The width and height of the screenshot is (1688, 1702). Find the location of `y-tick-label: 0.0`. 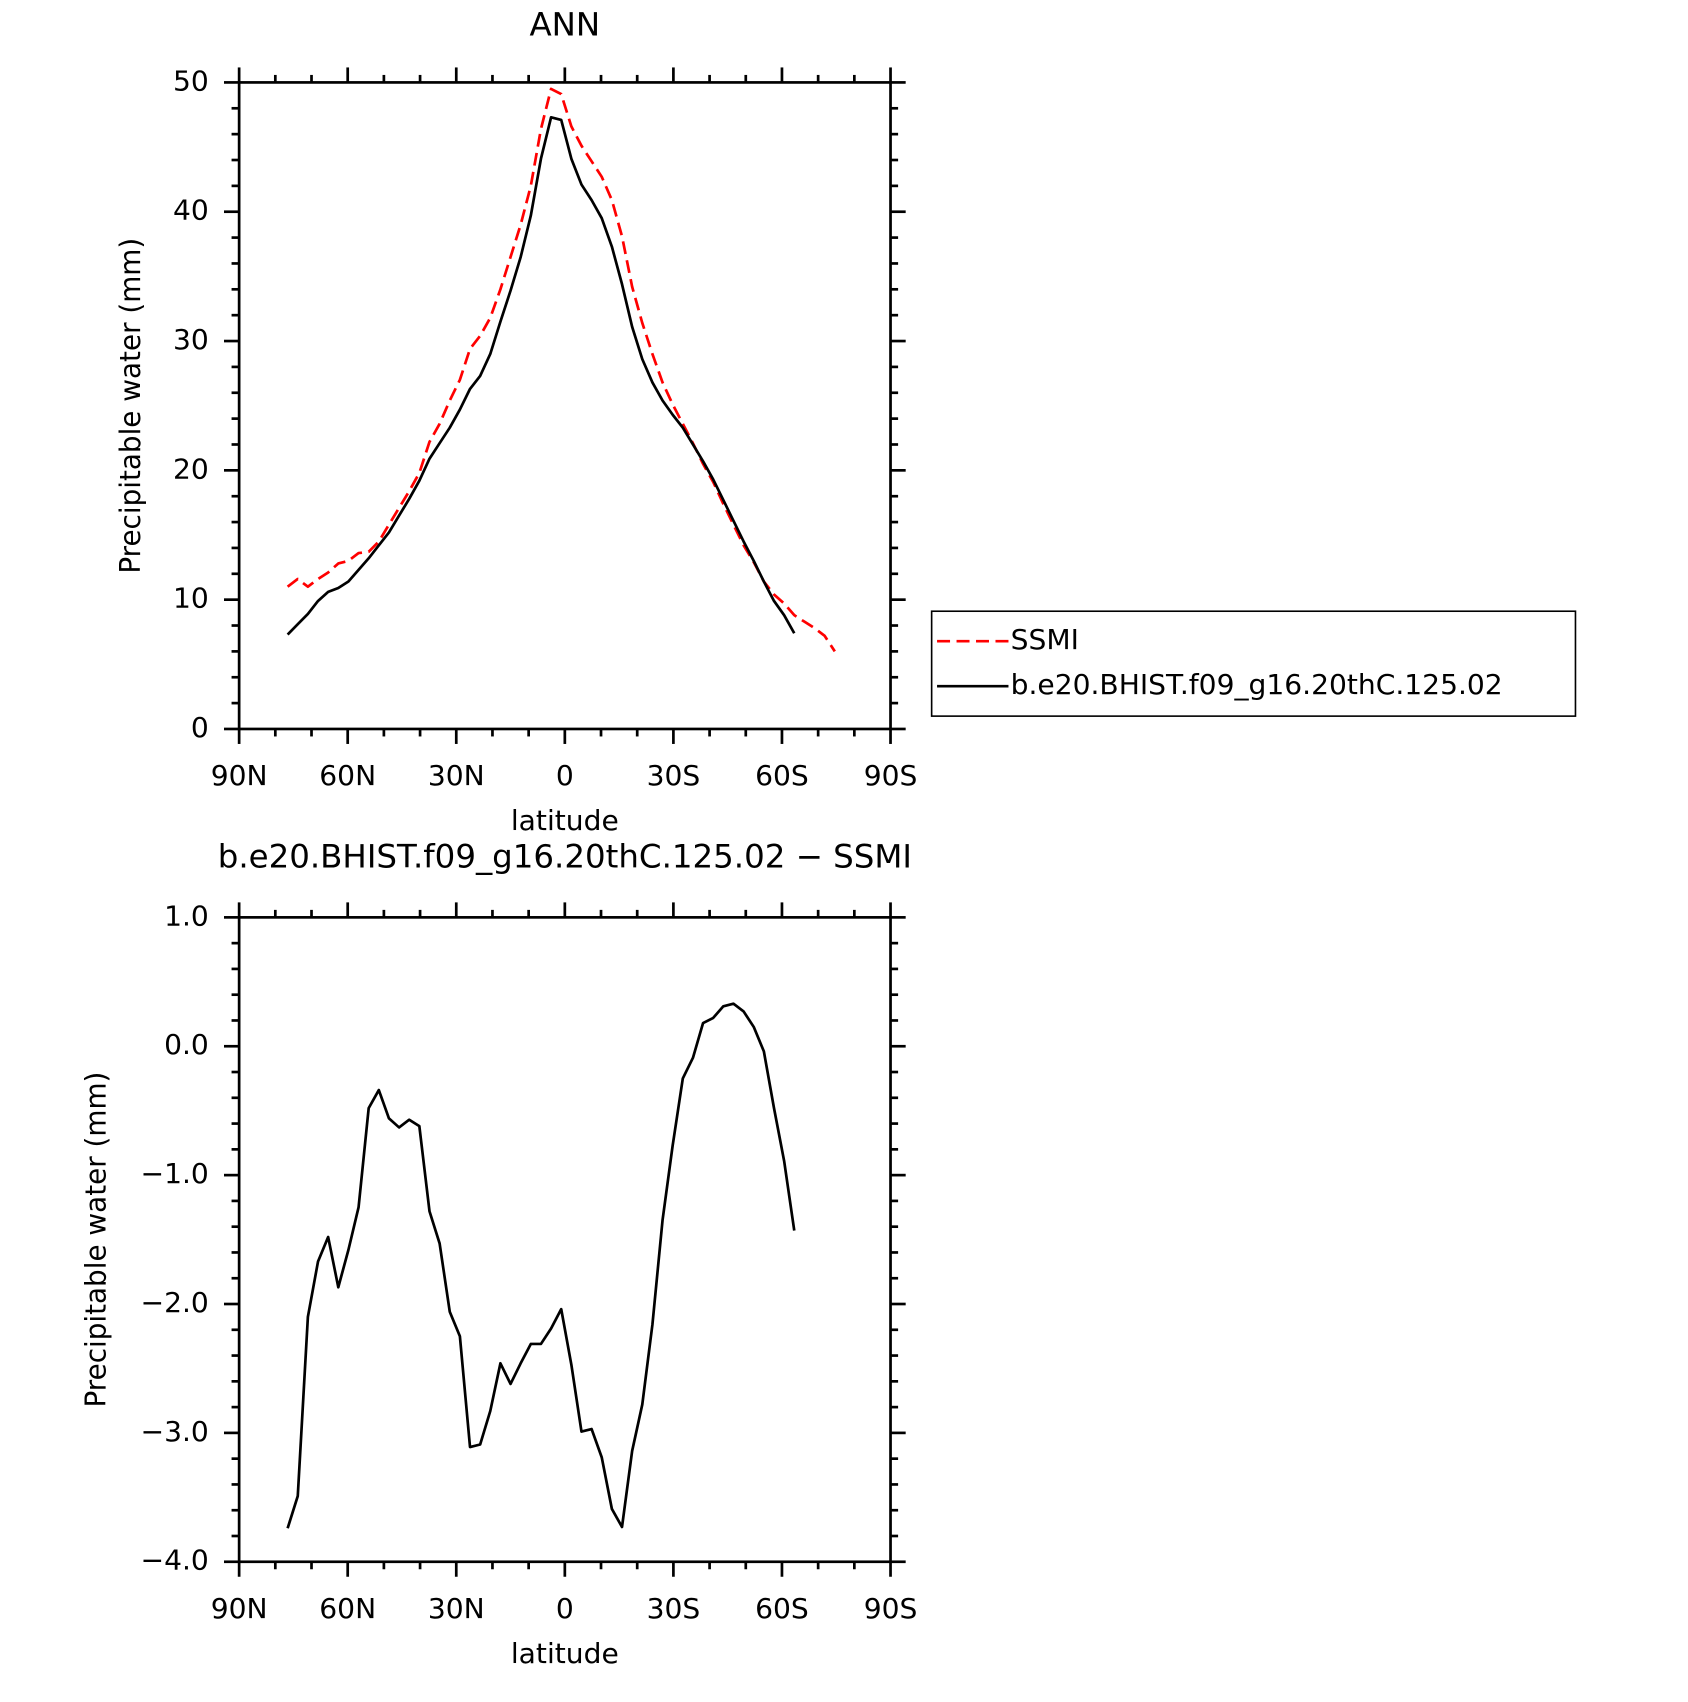

y-tick-label: 0.0 is located at coordinates (186, 1044).